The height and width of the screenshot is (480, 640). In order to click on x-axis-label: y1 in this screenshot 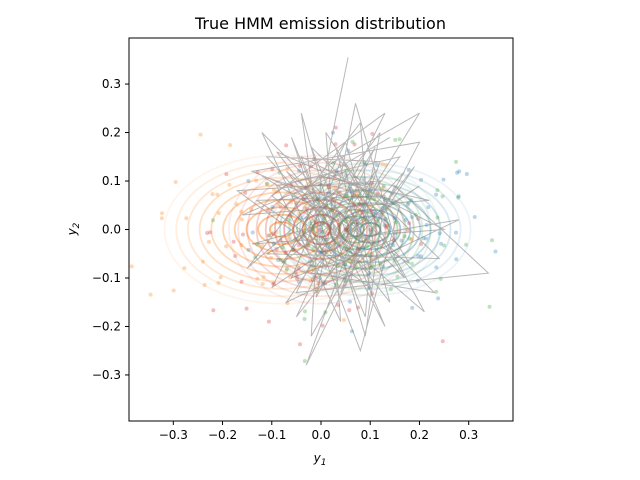, I will do `click(320, 459)`.